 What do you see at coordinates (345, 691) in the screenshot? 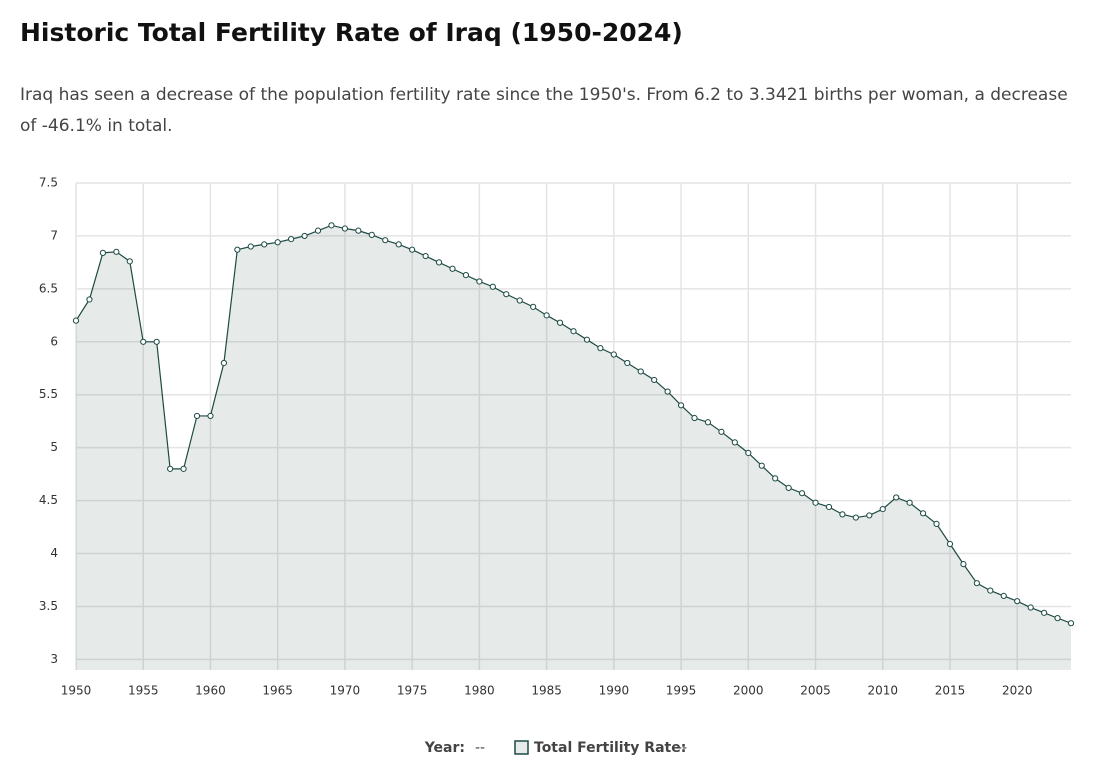
I see `x-tick-label: 1970` at bounding box center [345, 691].